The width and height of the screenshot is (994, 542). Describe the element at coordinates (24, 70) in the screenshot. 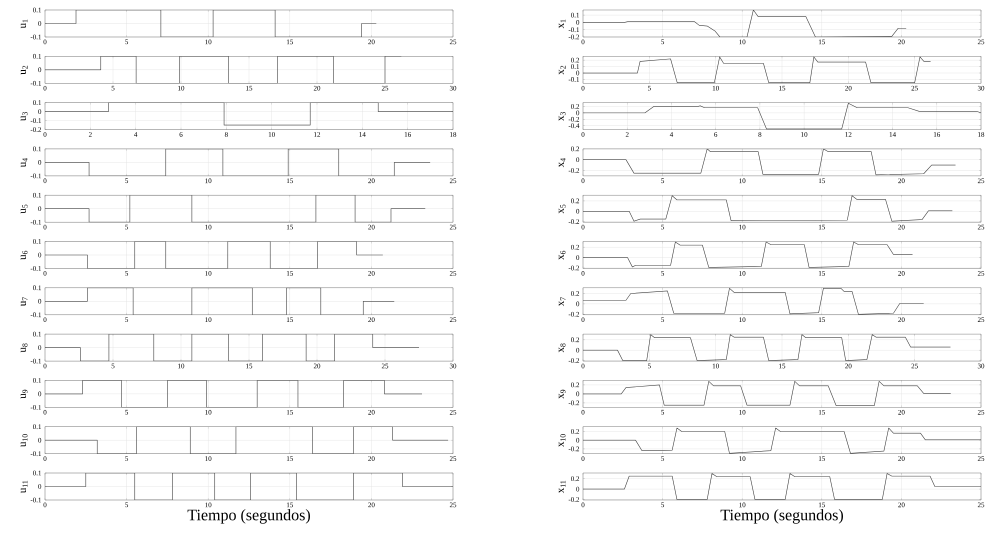

I see `y-axis-title: u$_{2}$` at that location.